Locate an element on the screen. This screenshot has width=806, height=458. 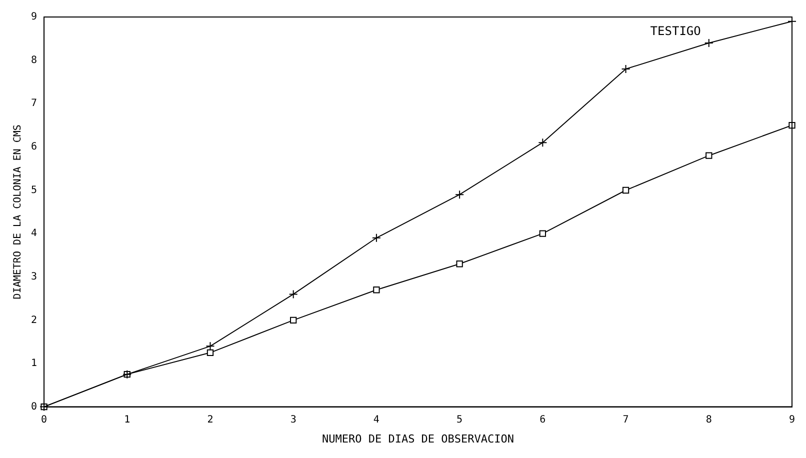
y-tick-label: 4 is located at coordinates (34, 234).